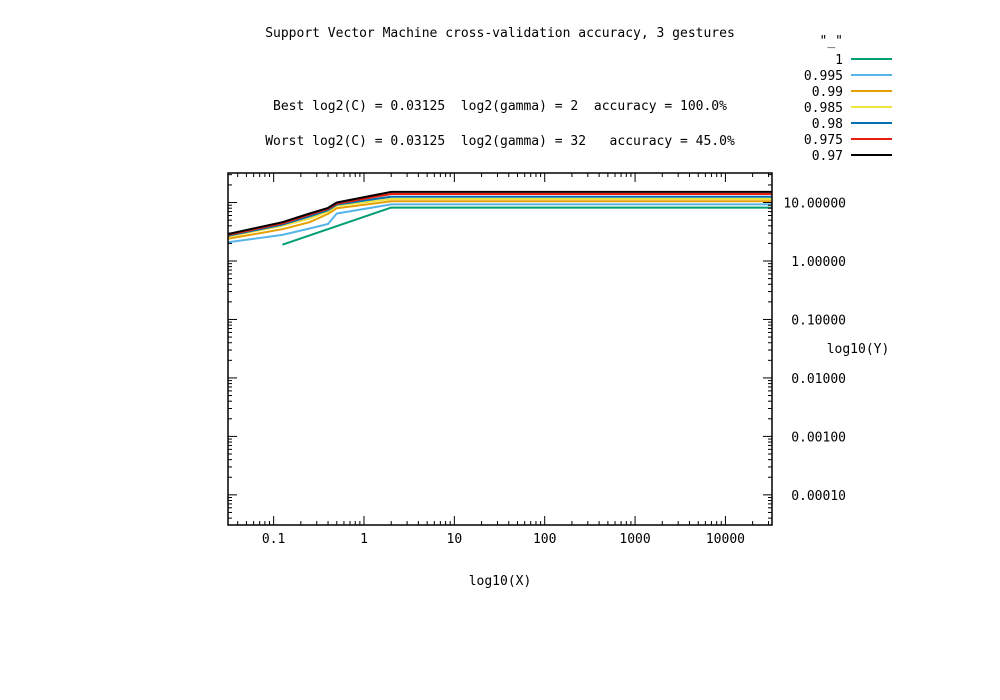  I want to click on x-tick-label: 1000, so click(634, 539).